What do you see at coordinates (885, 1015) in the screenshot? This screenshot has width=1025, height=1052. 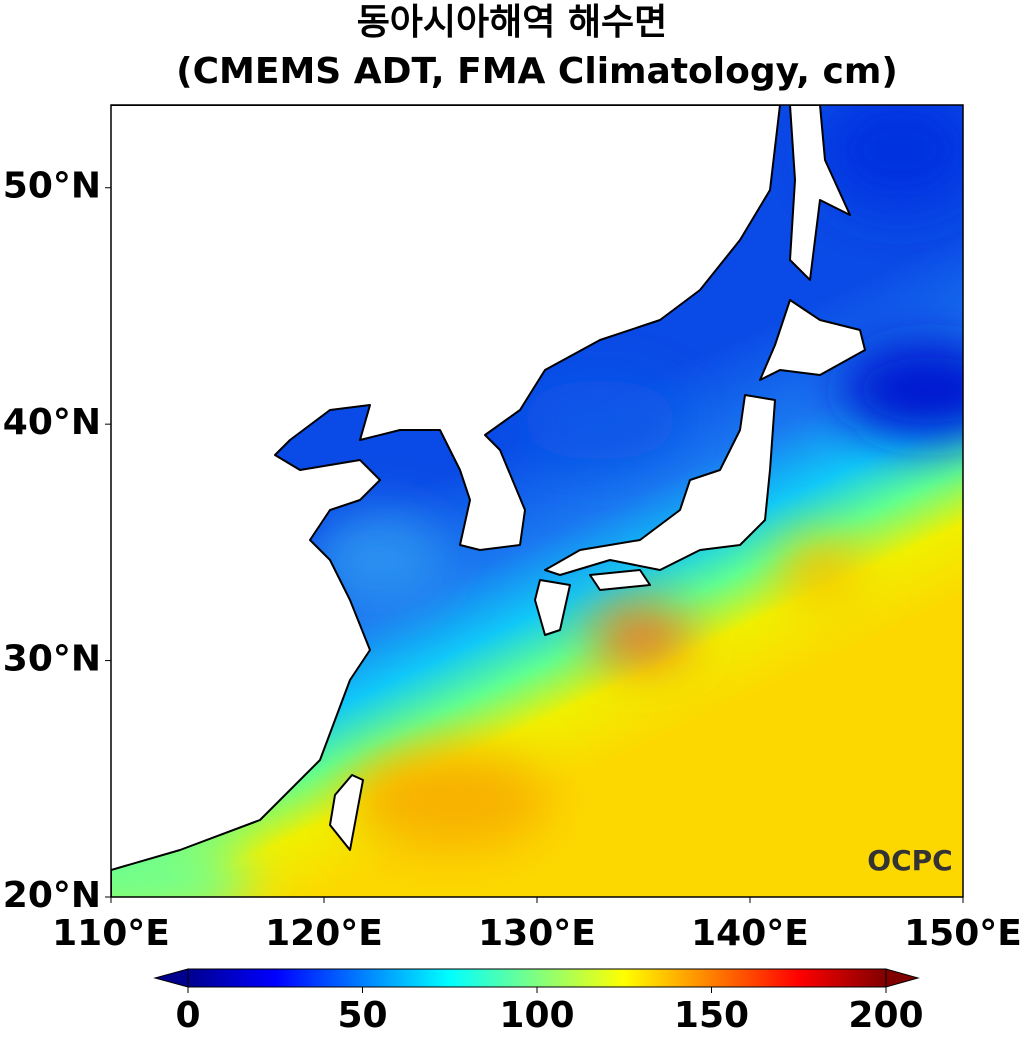 I see `colorbar-tick-label: 200` at bounding box center [885, 1015].